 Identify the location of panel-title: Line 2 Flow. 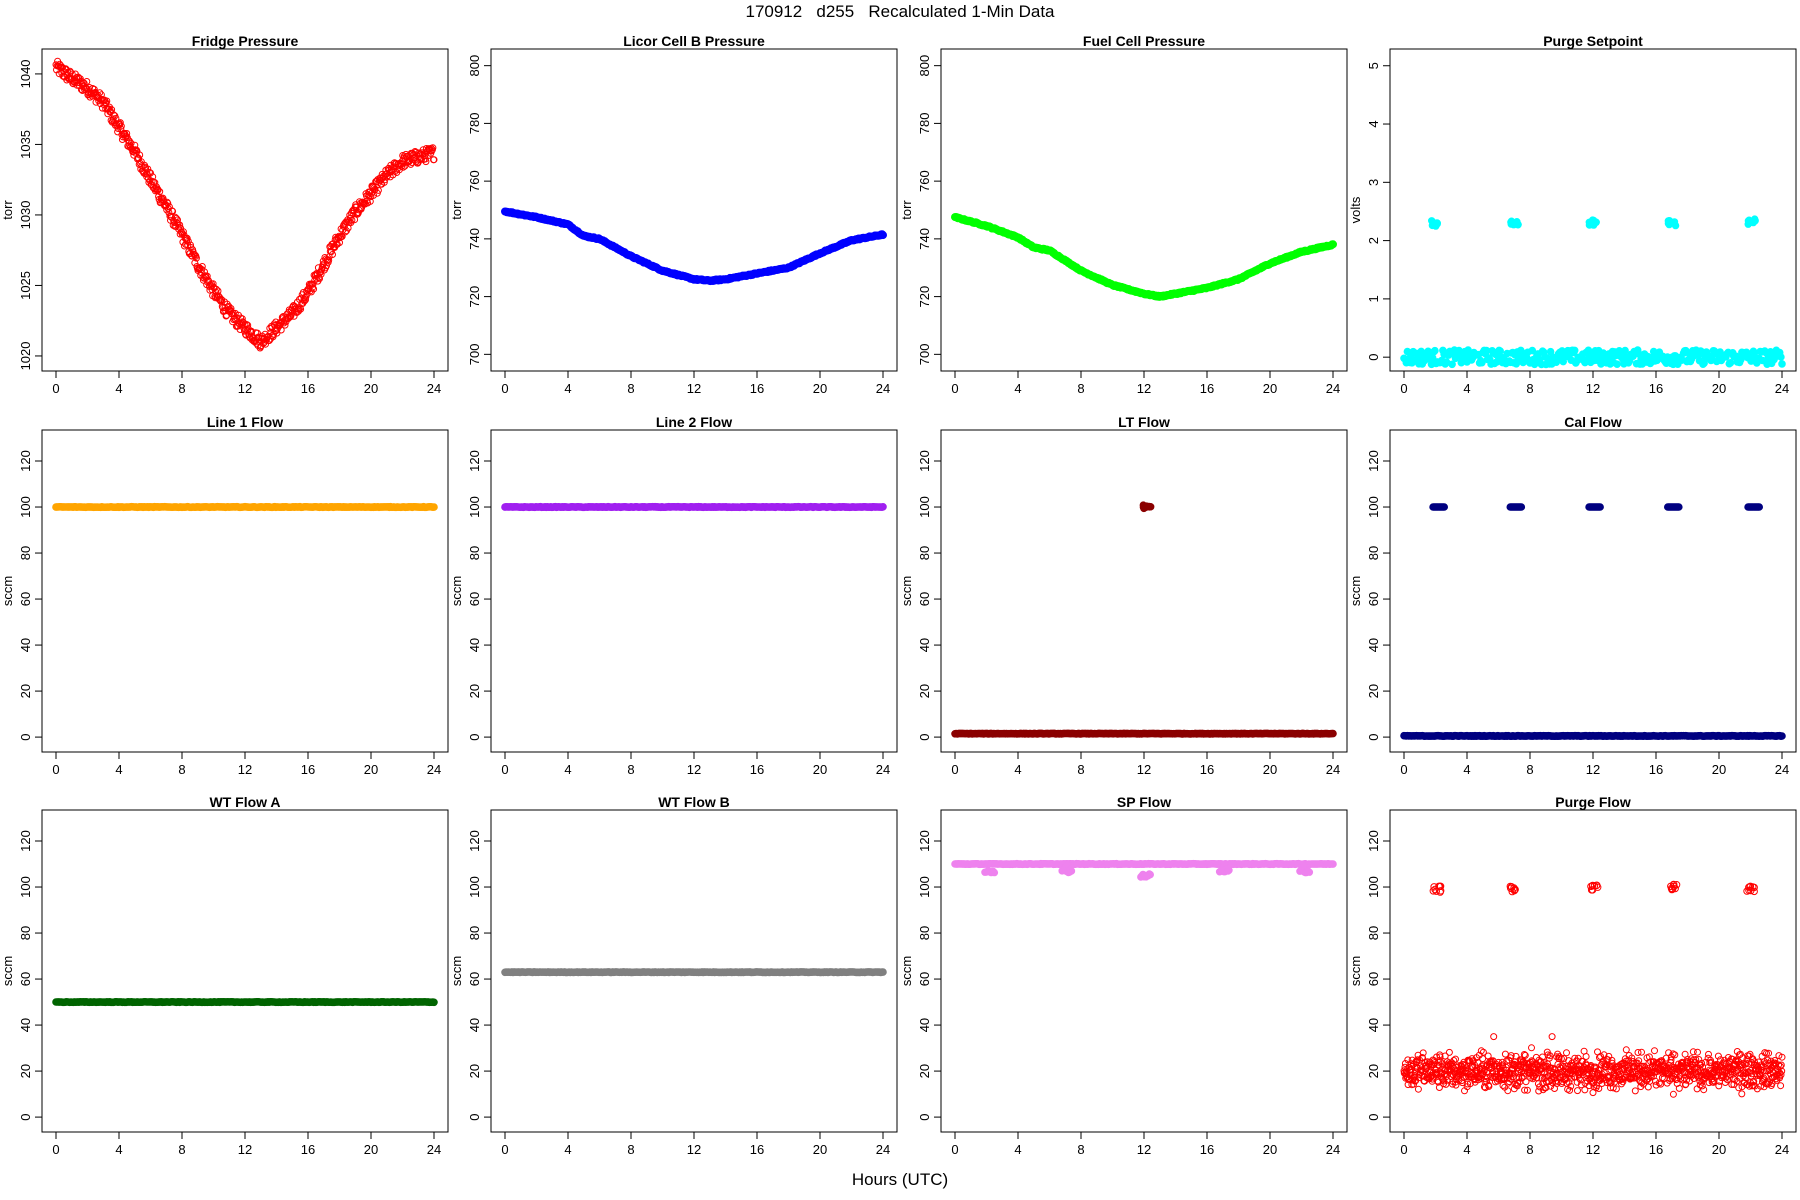
(694, 422).